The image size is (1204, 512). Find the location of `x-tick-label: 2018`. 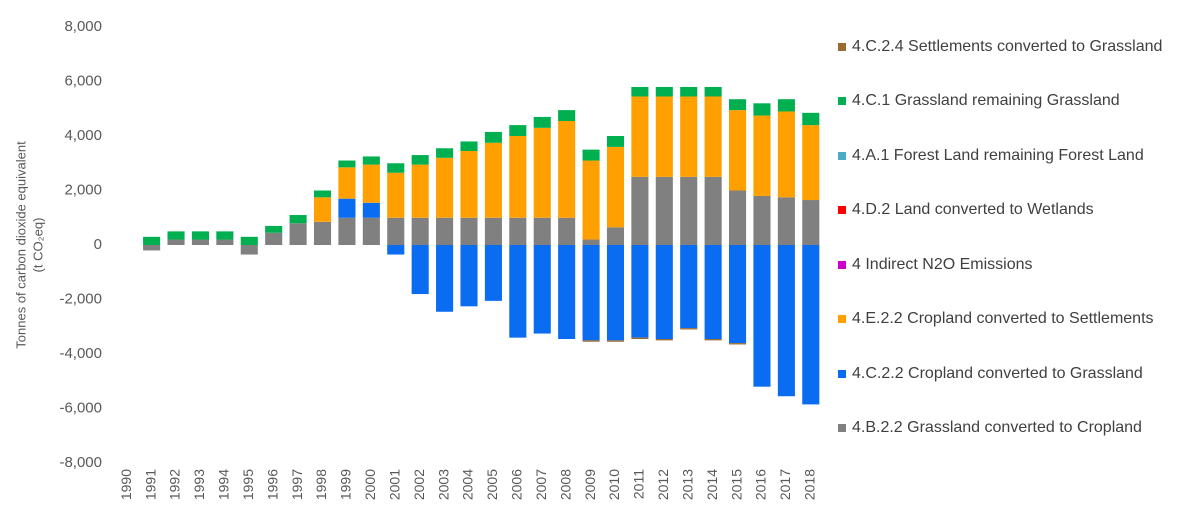

x-tick-label: 2018 is located at coordinates (809, 484).